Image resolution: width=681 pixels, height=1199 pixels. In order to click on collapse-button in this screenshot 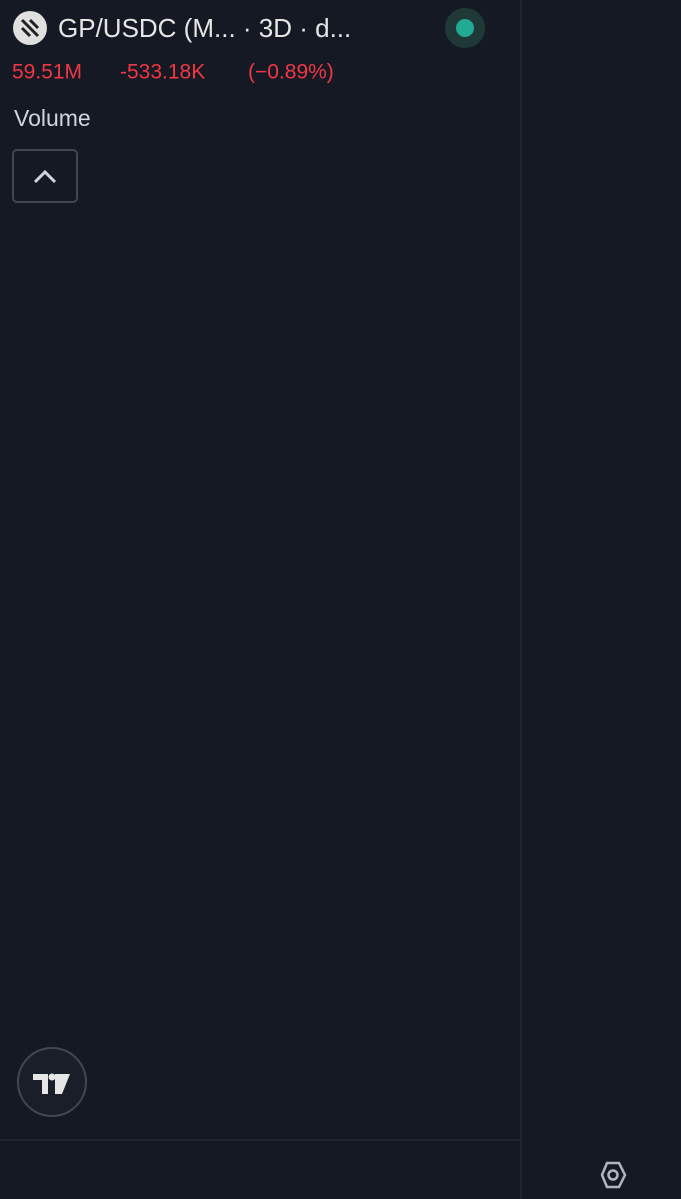, I will do `click(45, 176)`.